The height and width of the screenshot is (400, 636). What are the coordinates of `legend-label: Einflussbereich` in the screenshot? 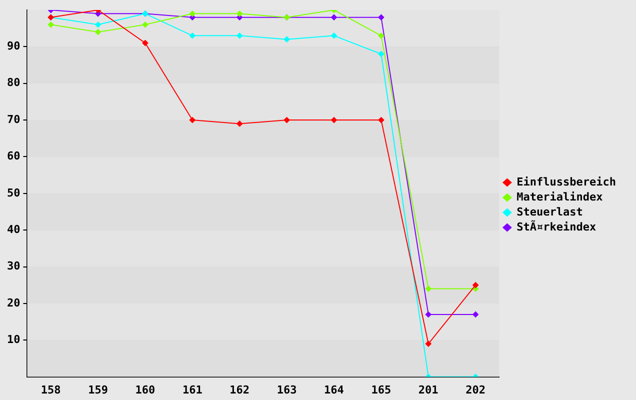 It's located at (566, 181).